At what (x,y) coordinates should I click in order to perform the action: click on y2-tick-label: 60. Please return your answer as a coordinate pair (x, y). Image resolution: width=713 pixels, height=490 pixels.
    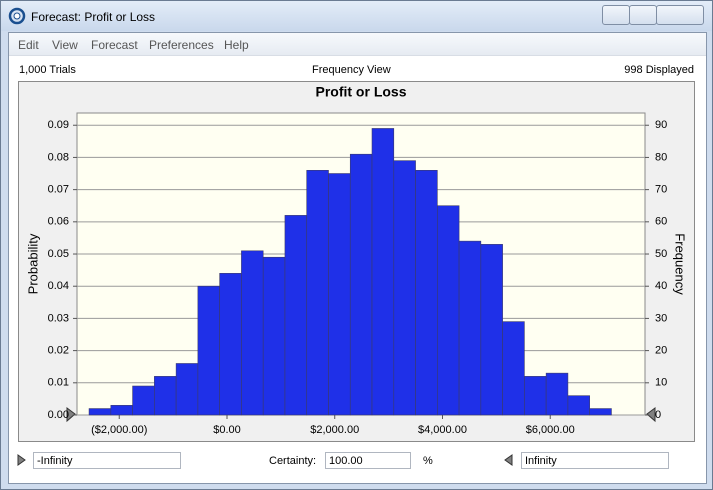
    Looking at the image, I should click on (661, 222).